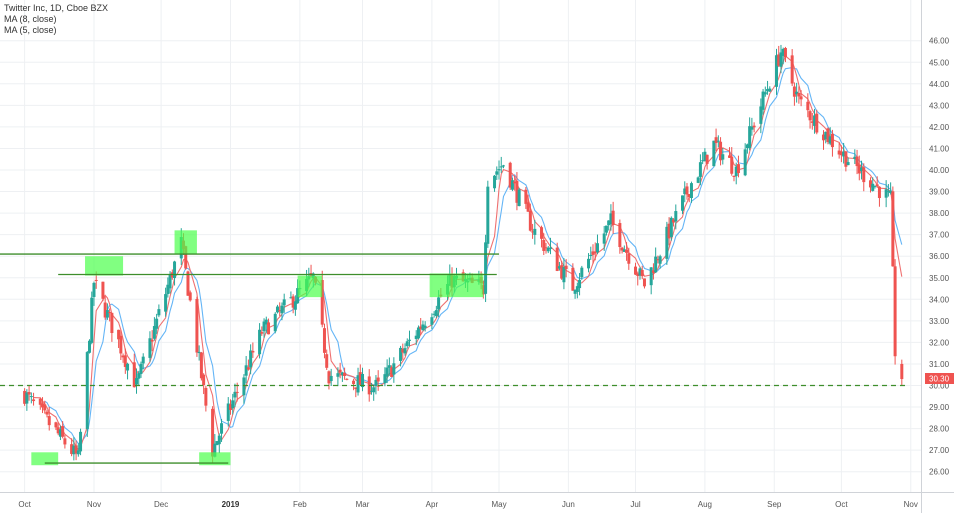 Image resolution: width=954 pixels, height=513 pixels. Describe the element at coordinates (300, 504) in the screenshot. I see `x-tick-label: Feb` at that location.